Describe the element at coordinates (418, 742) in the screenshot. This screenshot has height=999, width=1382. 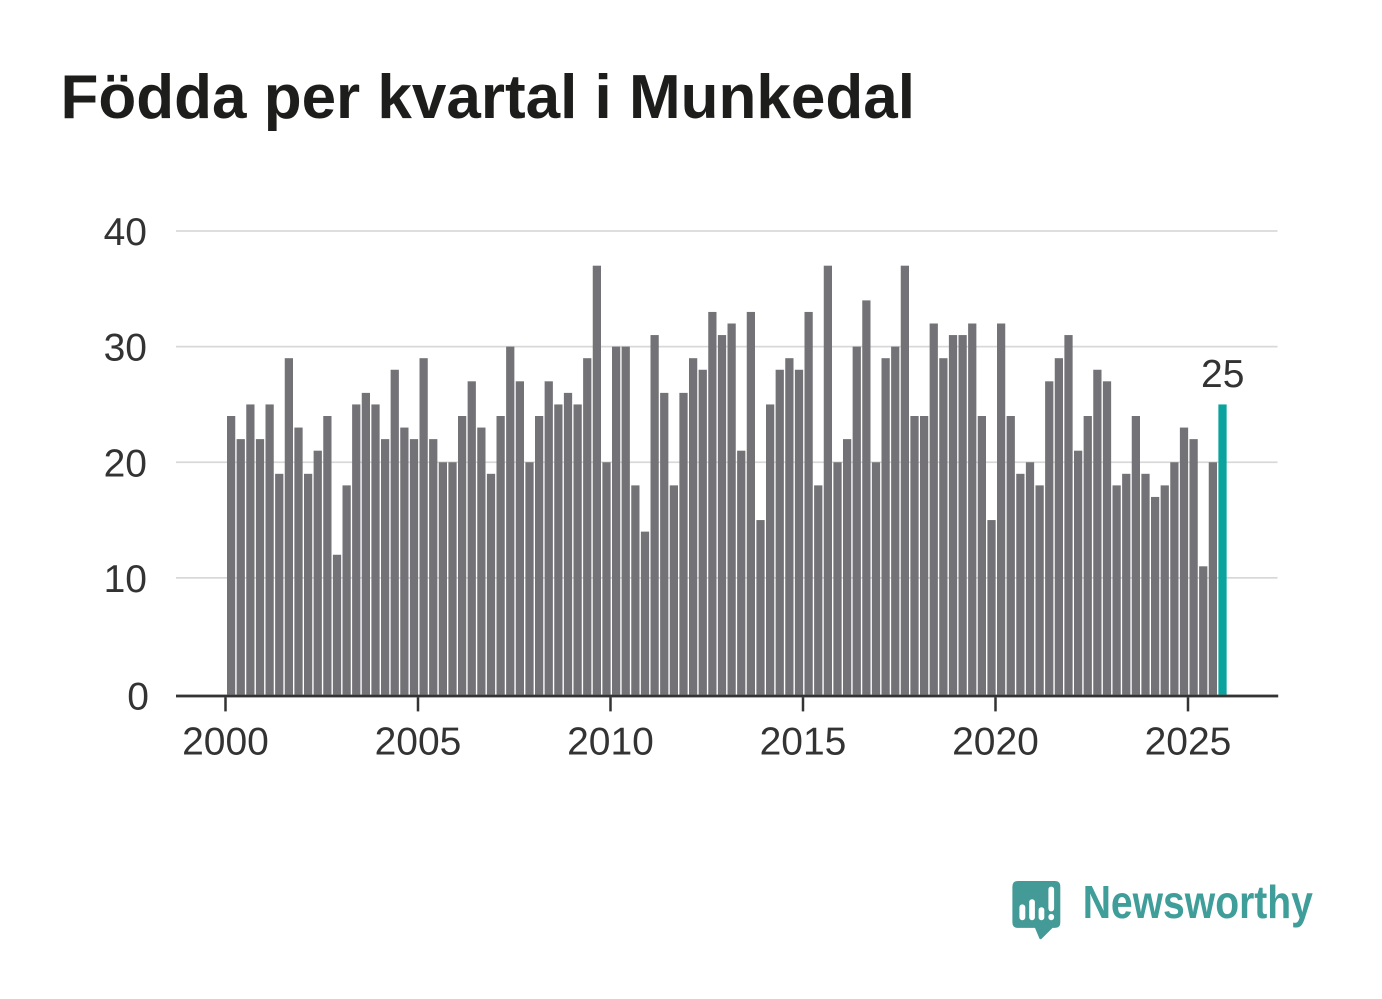
I see `svg-text: 2005` at that location.